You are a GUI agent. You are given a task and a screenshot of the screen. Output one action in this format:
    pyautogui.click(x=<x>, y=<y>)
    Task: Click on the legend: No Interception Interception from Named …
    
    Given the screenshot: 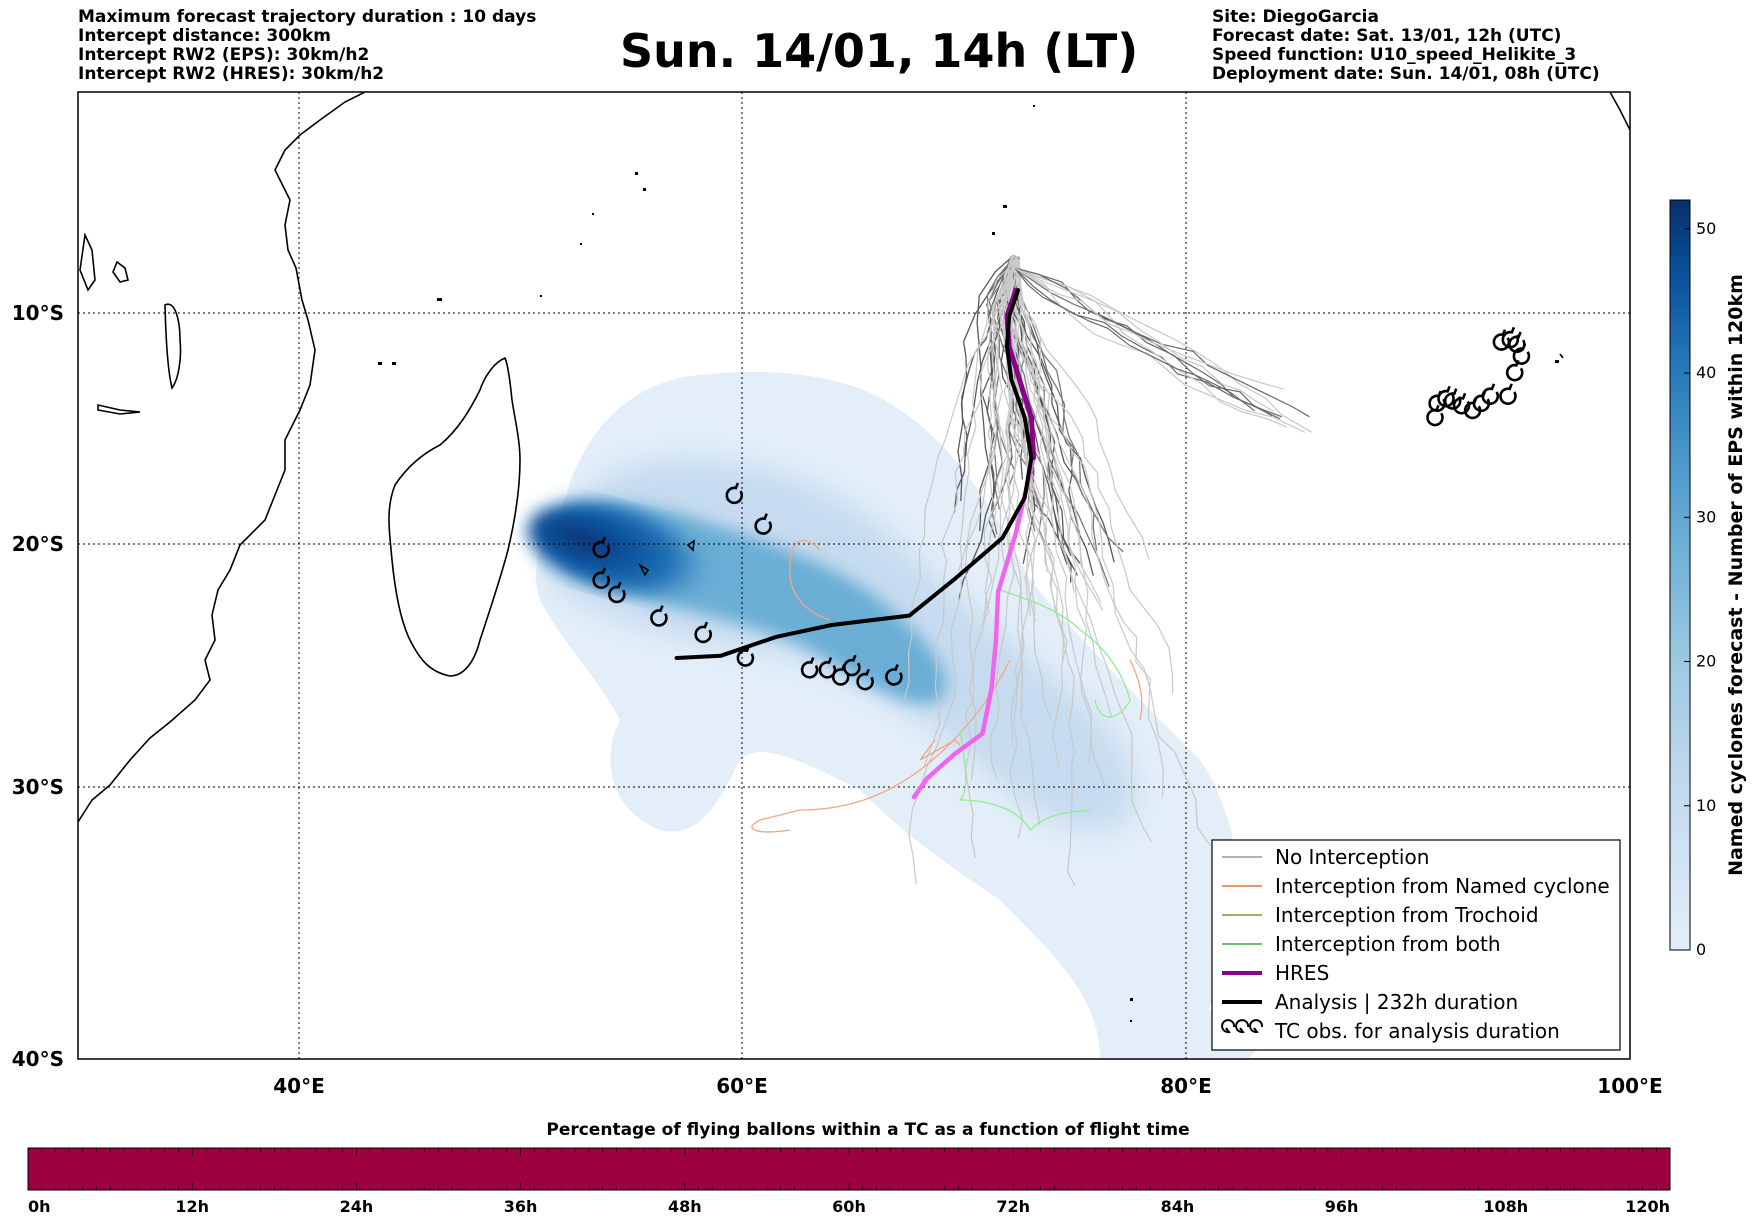 What is the action you would take?
    pyautogui.click(x=1416, y=945)
    